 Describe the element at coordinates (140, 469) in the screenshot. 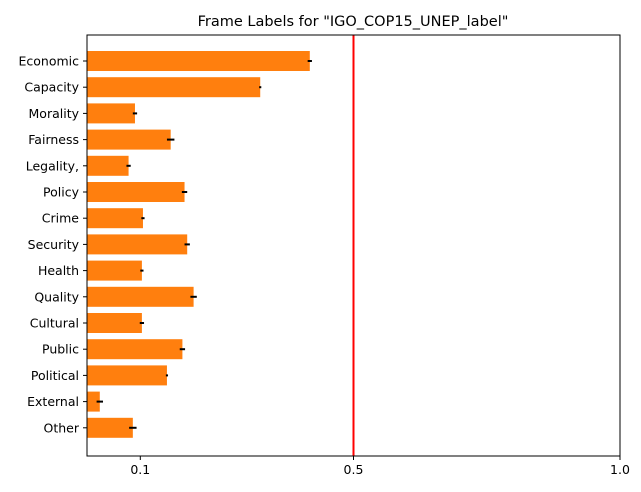

I see `x-tick-label-0: 0.1` at that location.